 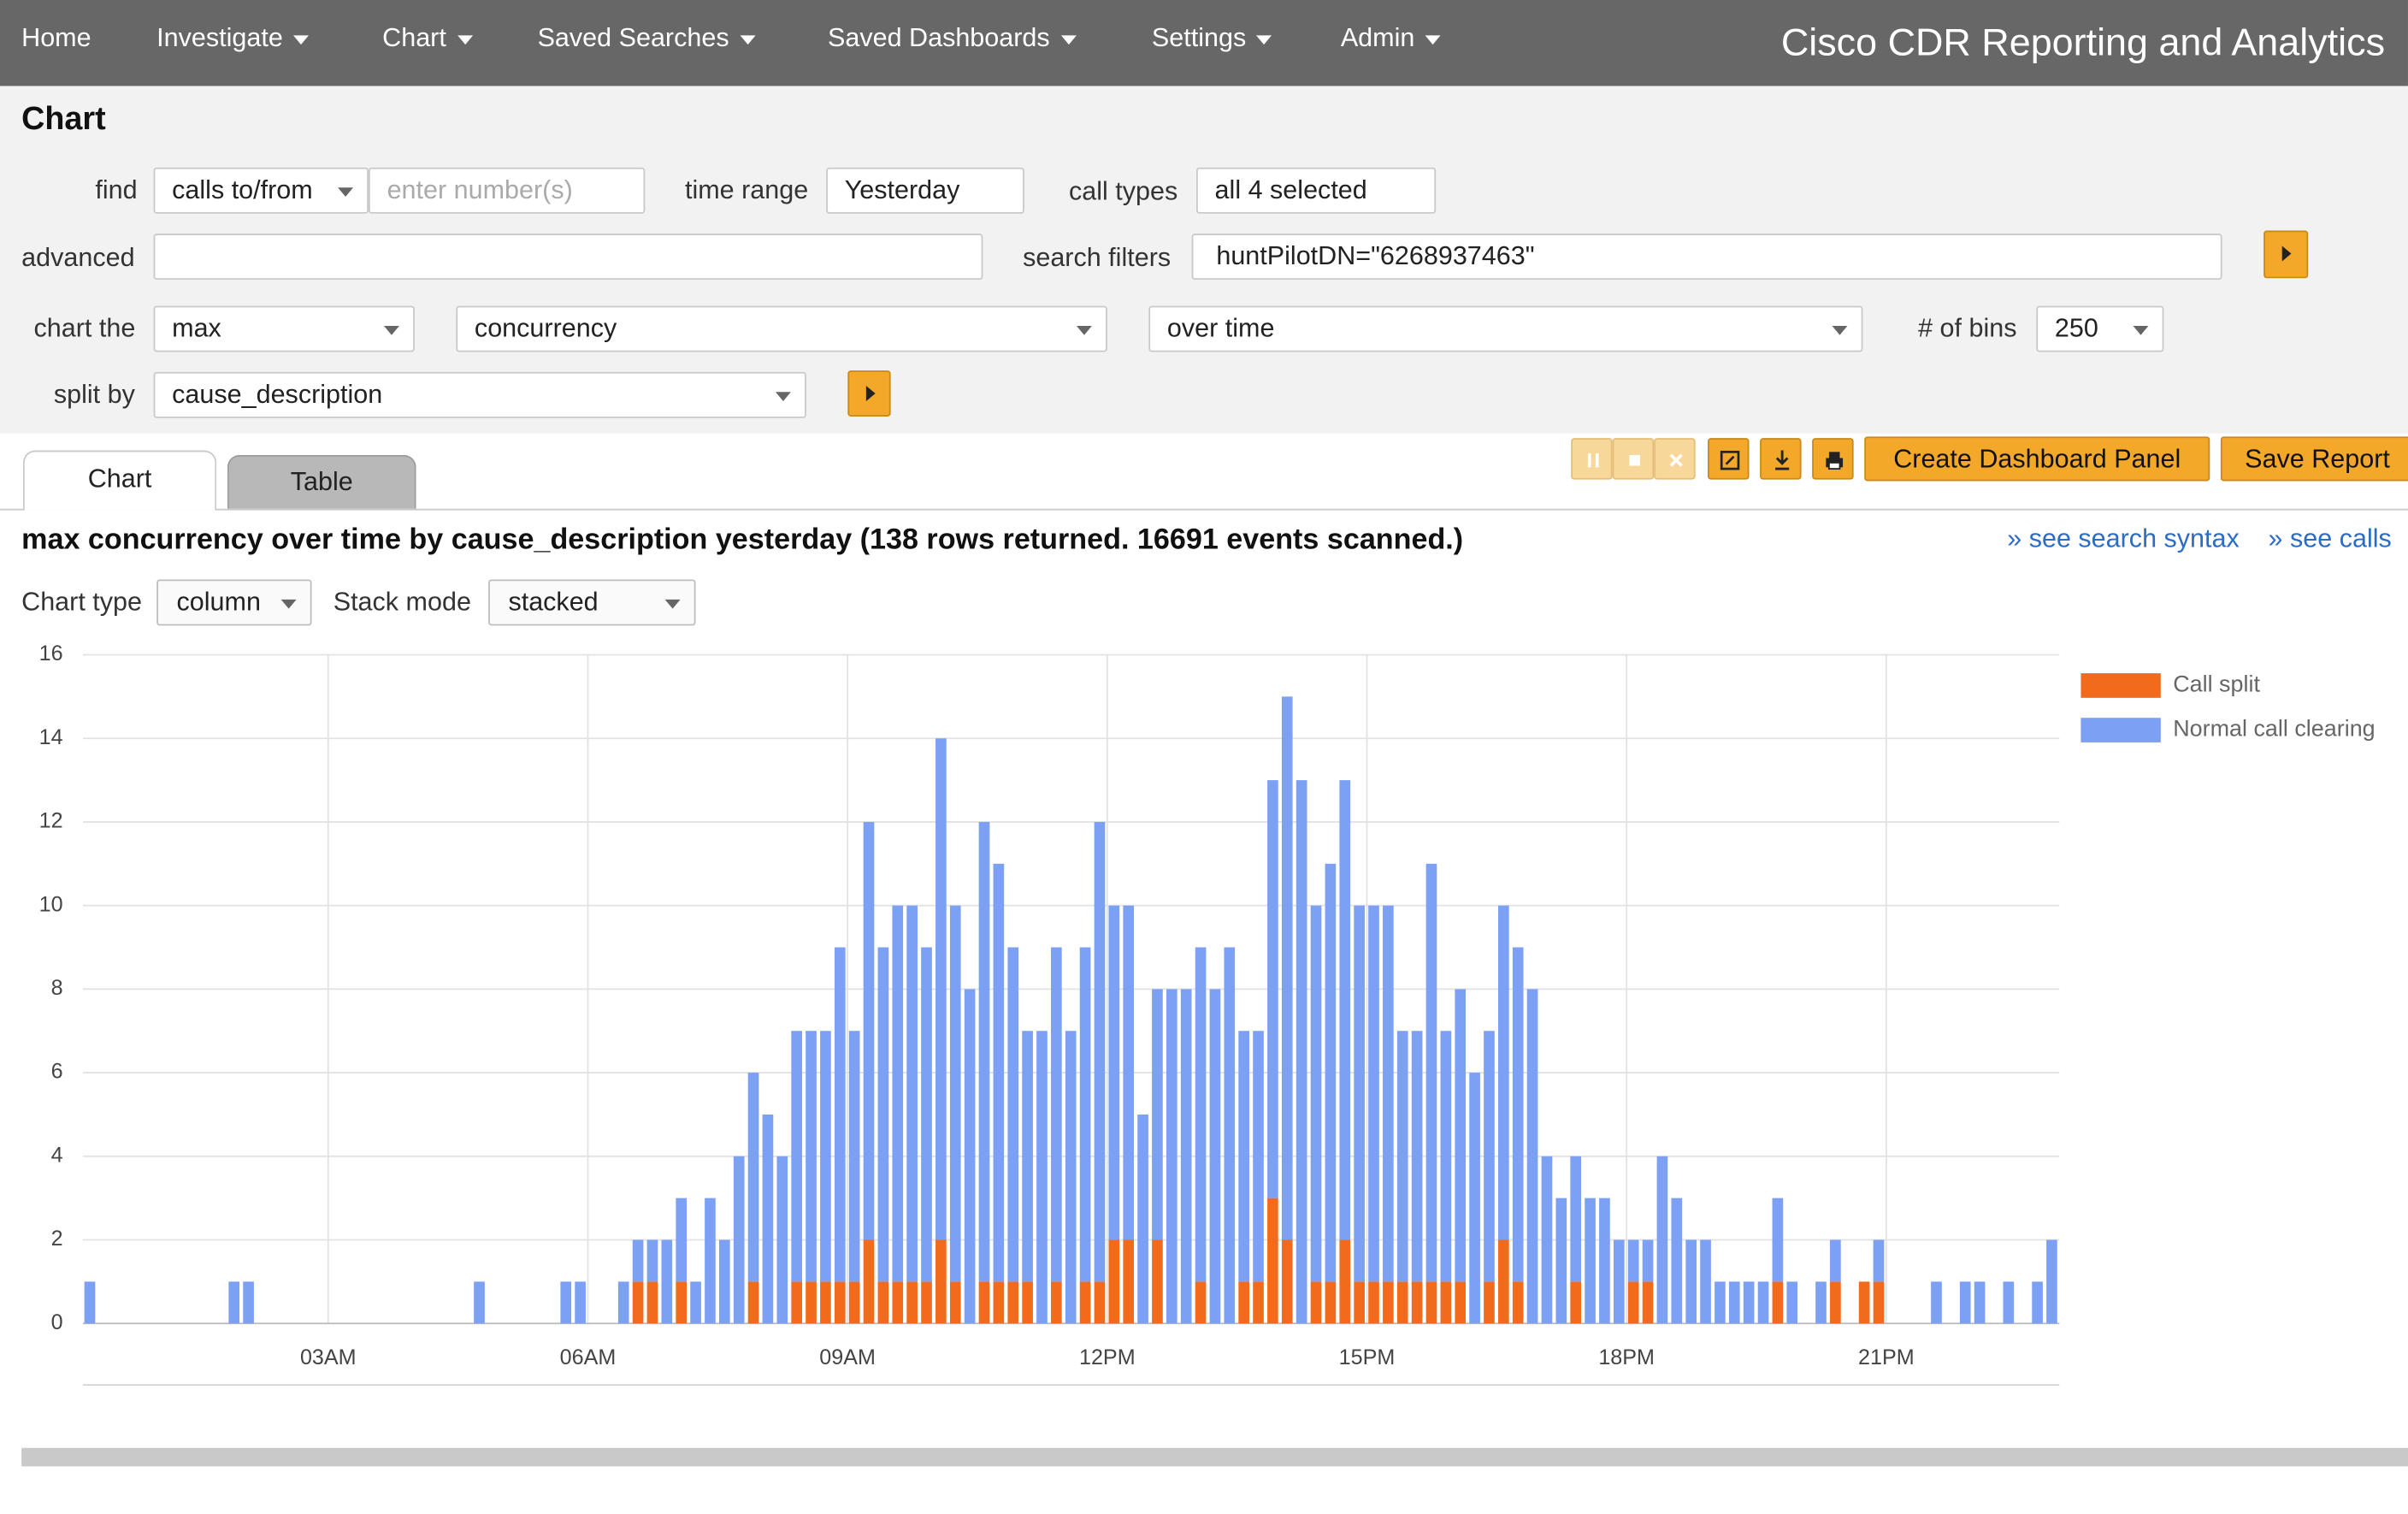 What do you see at coordinates (1627, 1357) in the screenshot?
I see `x-tick-label: 18PM` at bounding box center [1627, 1357].